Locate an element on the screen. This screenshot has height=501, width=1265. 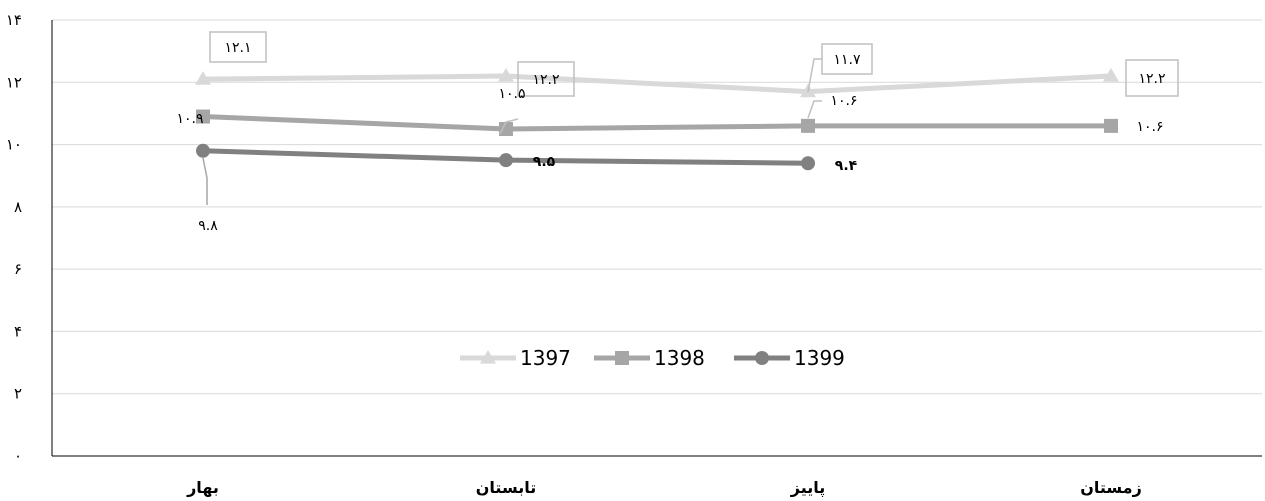
data-label-1399-0: ۹.۸ is located at coordinates (208, 226).